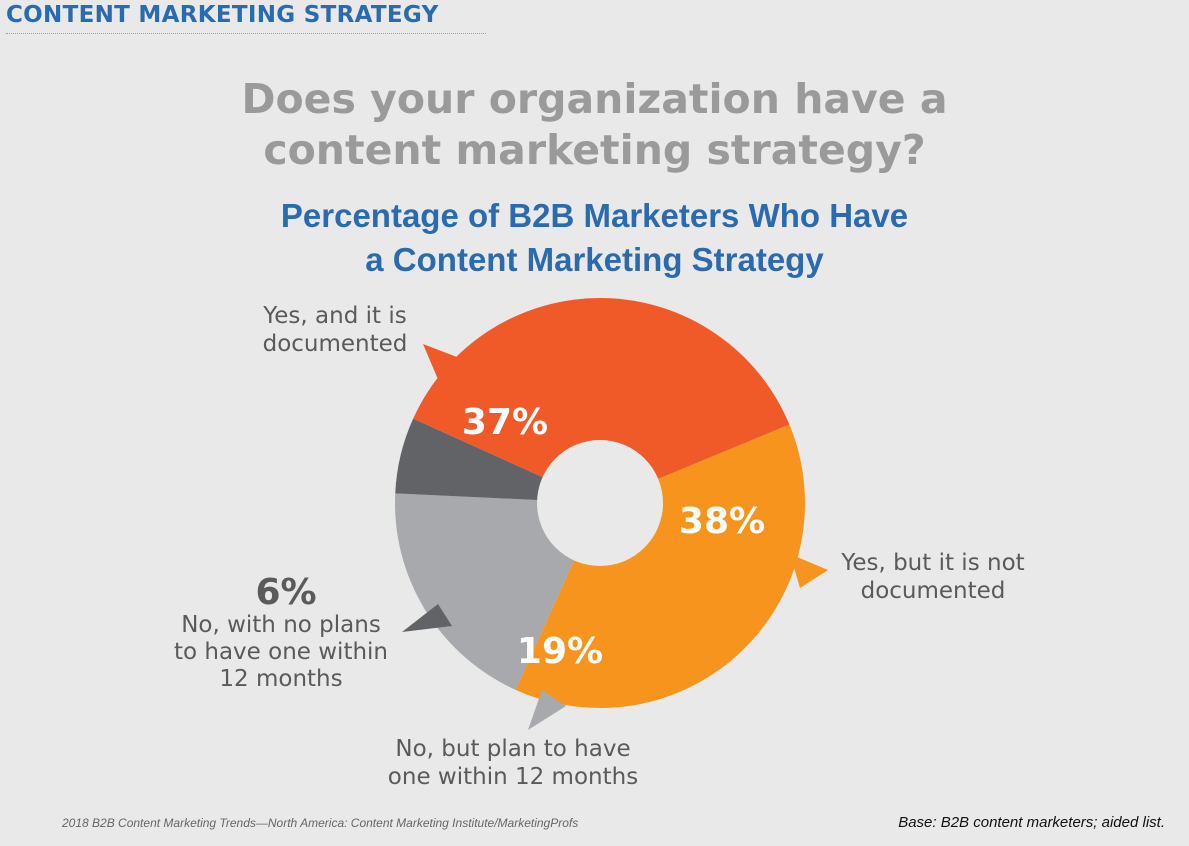  I want to click on question-line-2: content marketing strategy?, so click(594, 150).